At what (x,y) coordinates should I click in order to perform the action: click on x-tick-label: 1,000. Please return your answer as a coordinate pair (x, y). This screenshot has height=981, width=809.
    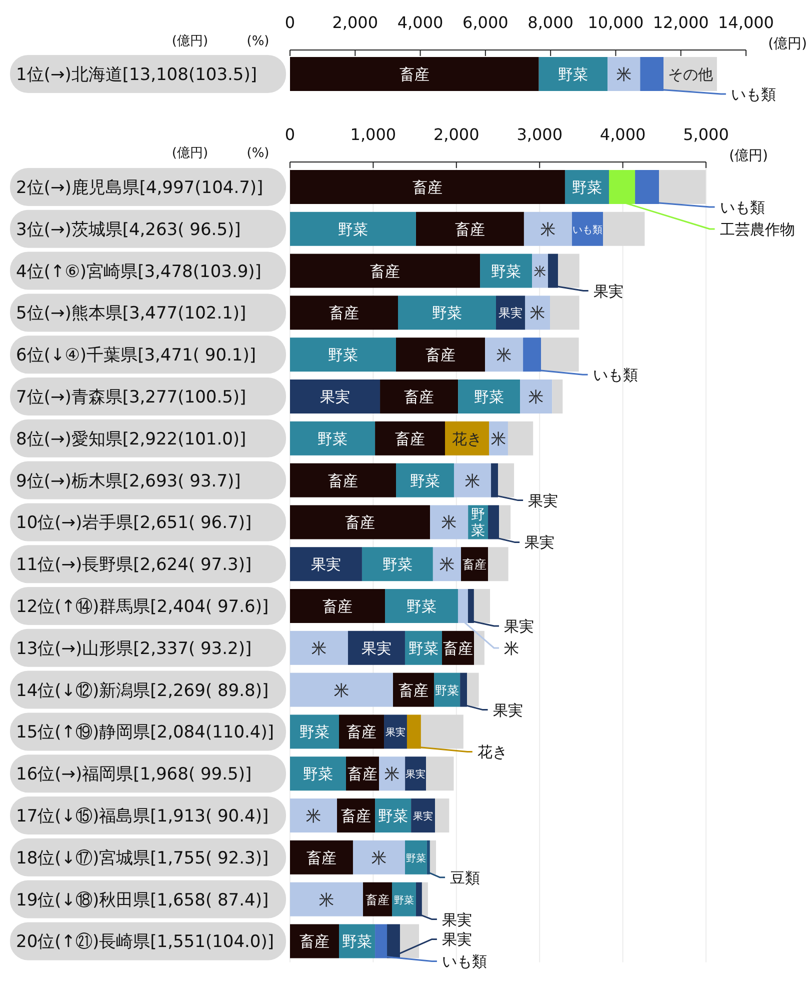
    Looking at the image, I should click on (373, 134).